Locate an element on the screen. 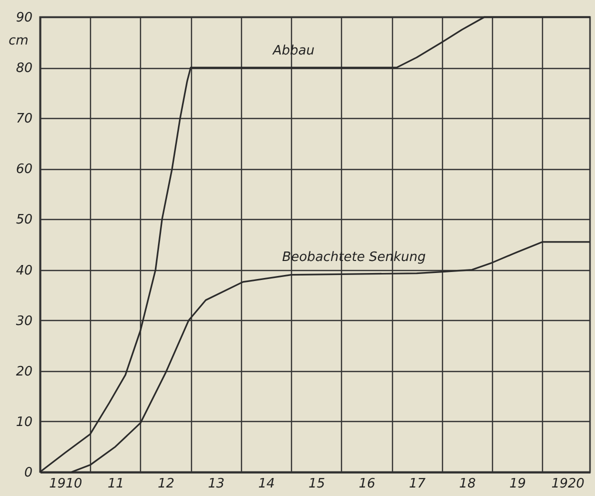  x-tick-label: 17 is located at coordinates (417, 484).